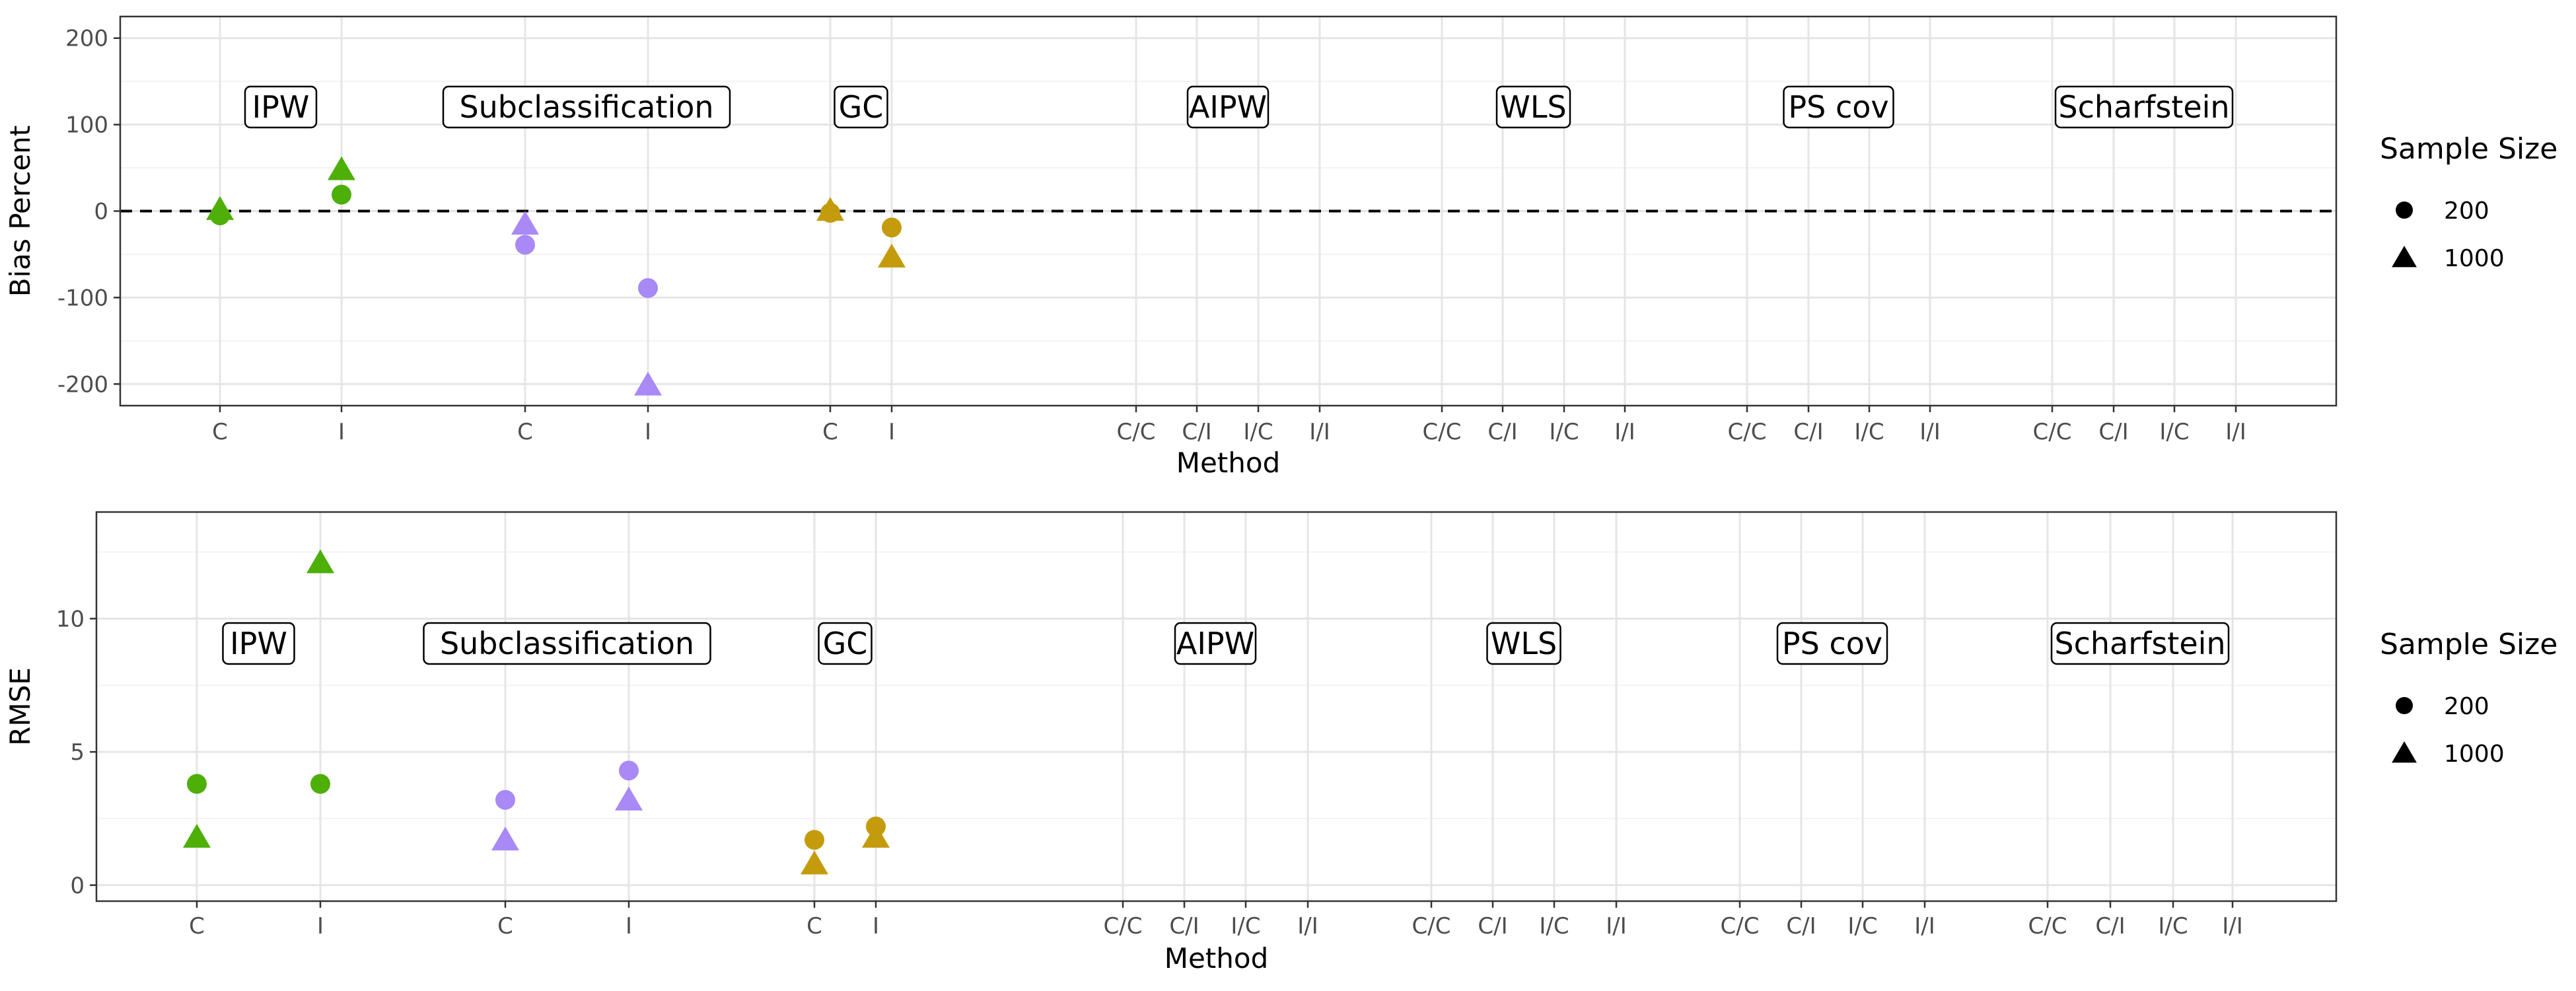 Image resolution: width=2576 pixels, height=991 pixels. I want to click on rmse-point-gc-i-n1000, so click(876, 836).